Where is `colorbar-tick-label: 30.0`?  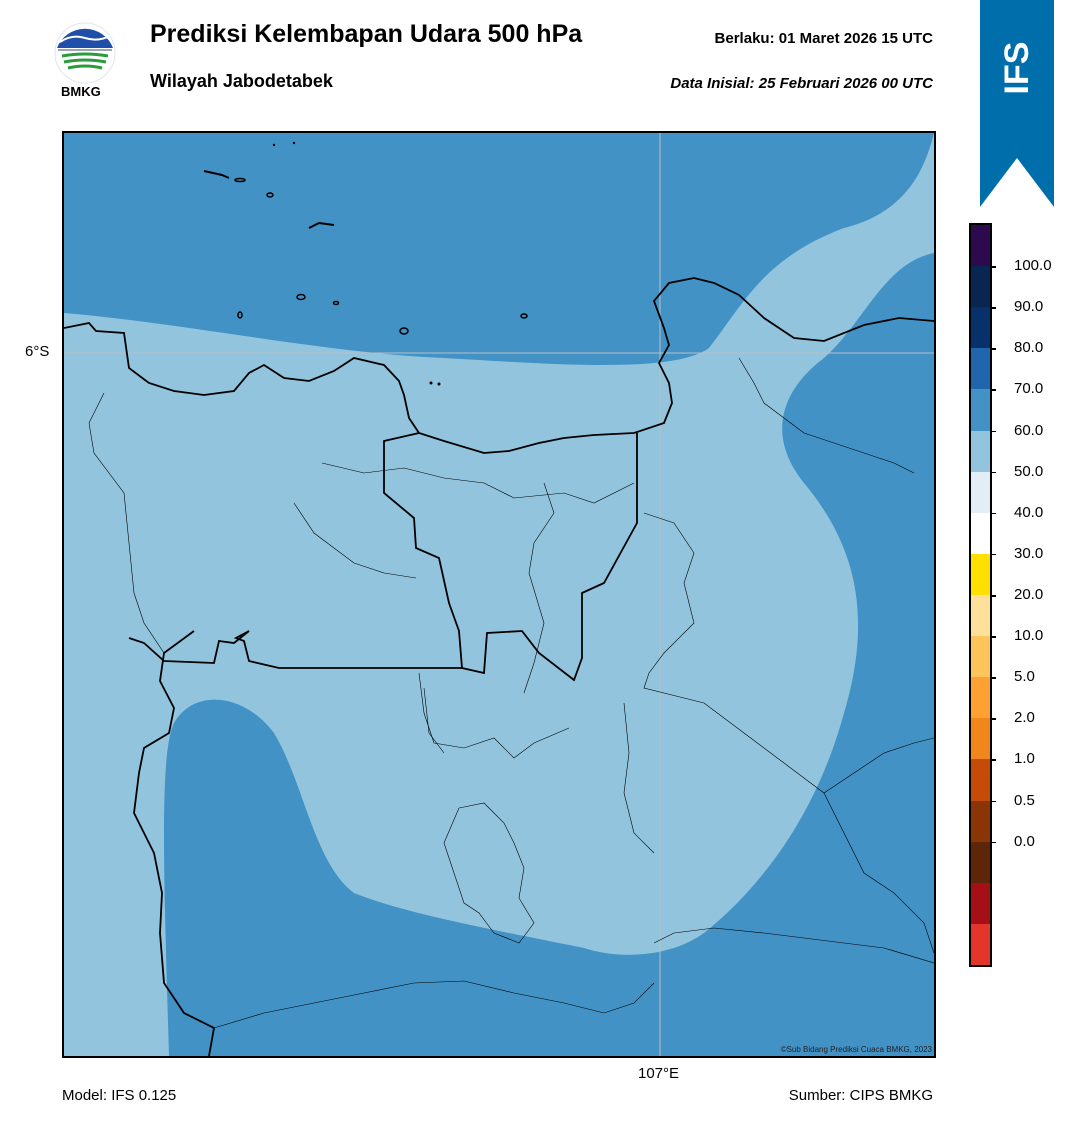
colorbar-tick-label: 30.0 is located at coordinates (1029, 553).